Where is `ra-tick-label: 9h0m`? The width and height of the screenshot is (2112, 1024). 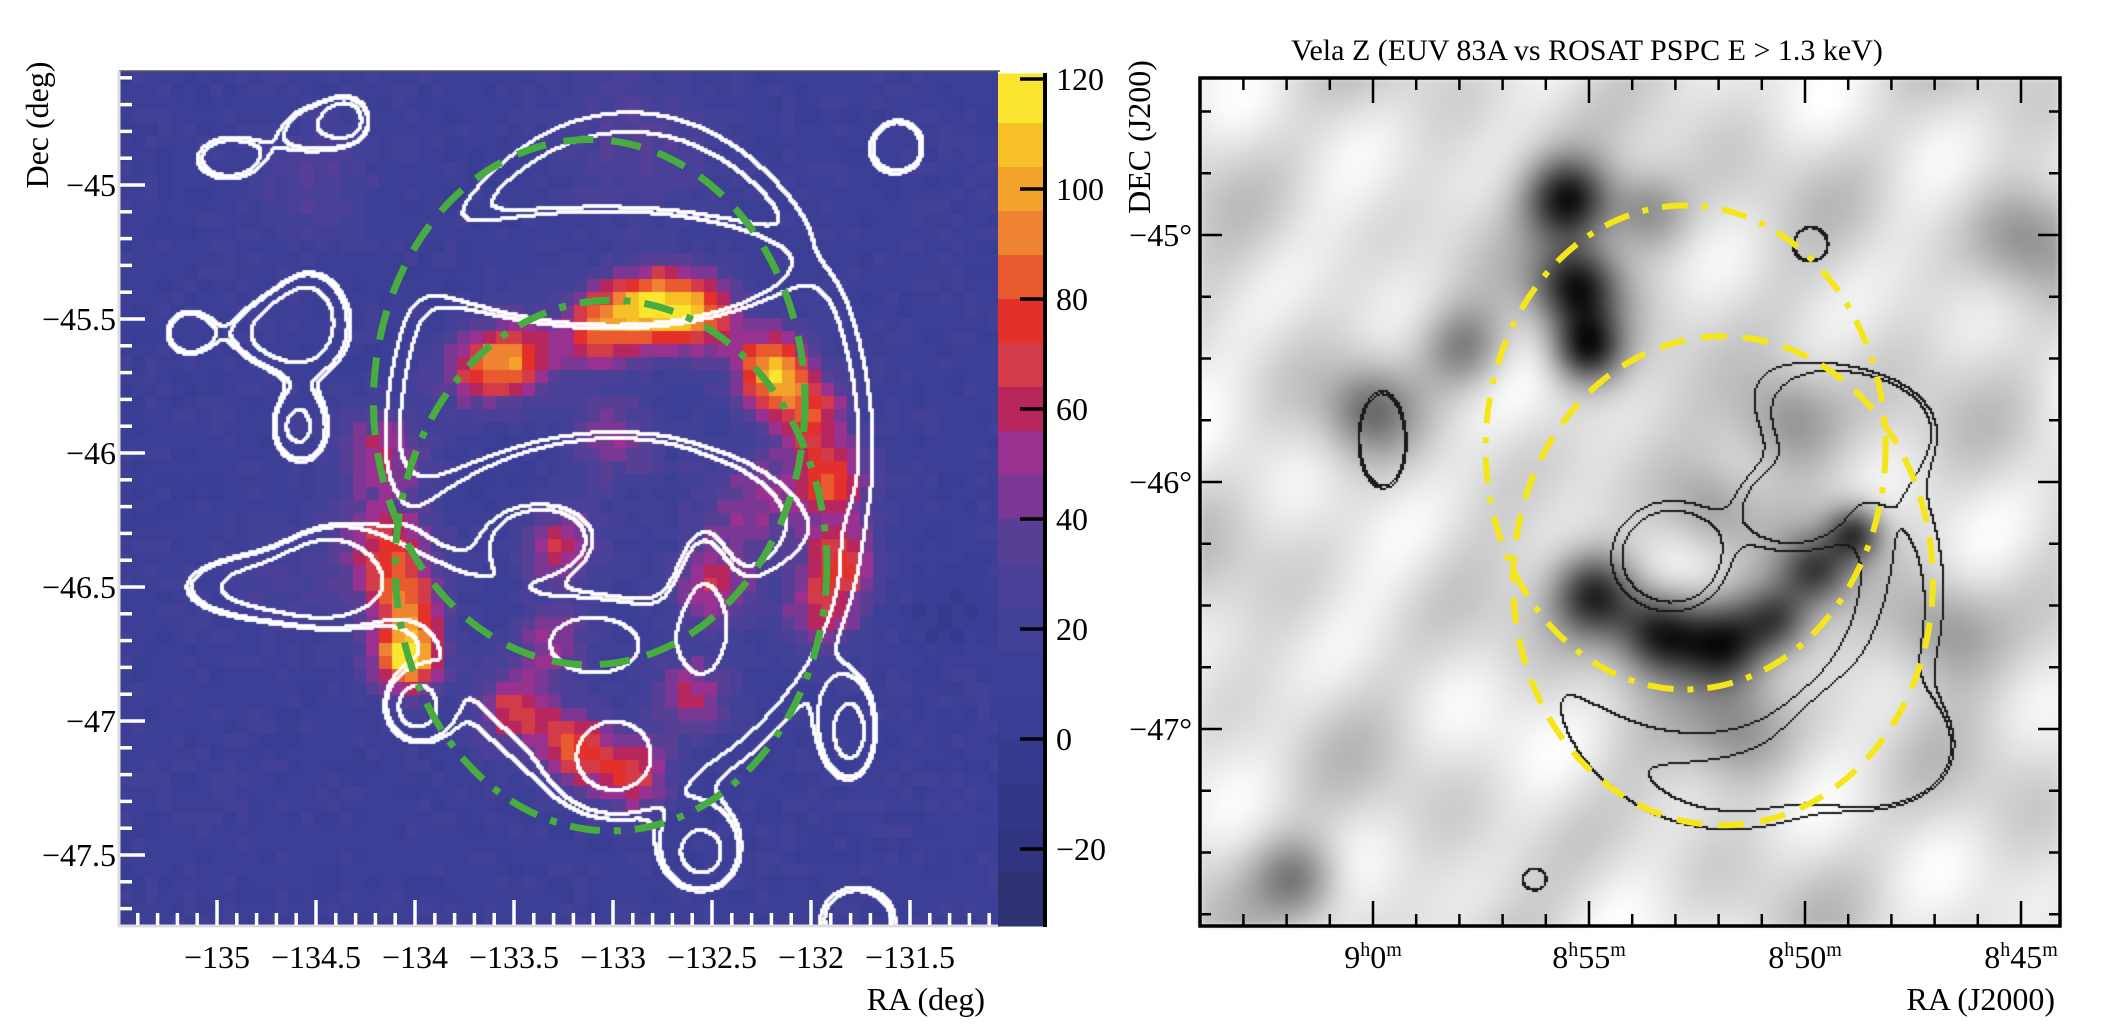
ra-tick-label: 9h0m is located at coordinates (1373, 957).